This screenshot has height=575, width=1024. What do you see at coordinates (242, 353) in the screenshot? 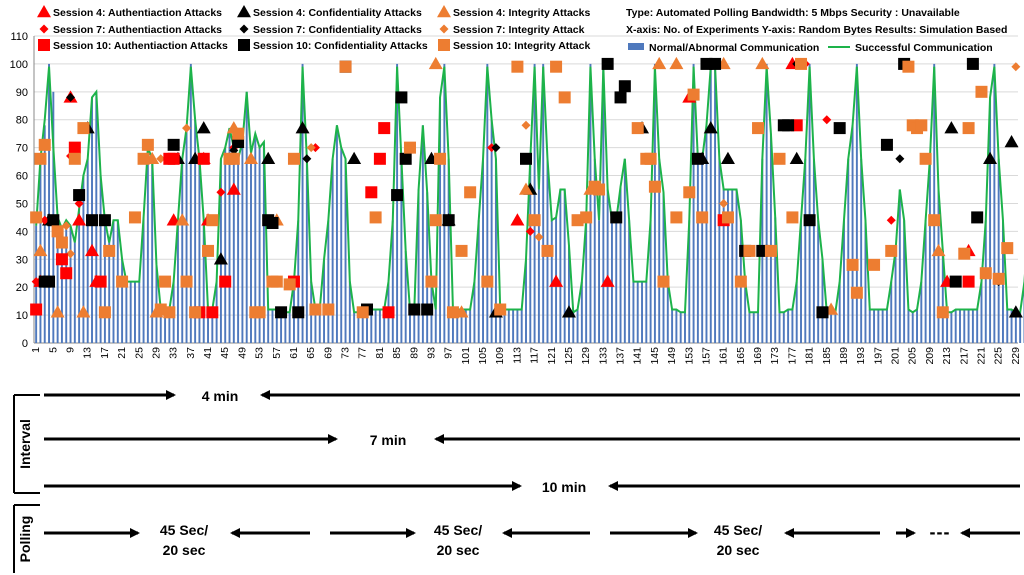
I see `x-tick-label: 49` at bounding box center [242, 353].